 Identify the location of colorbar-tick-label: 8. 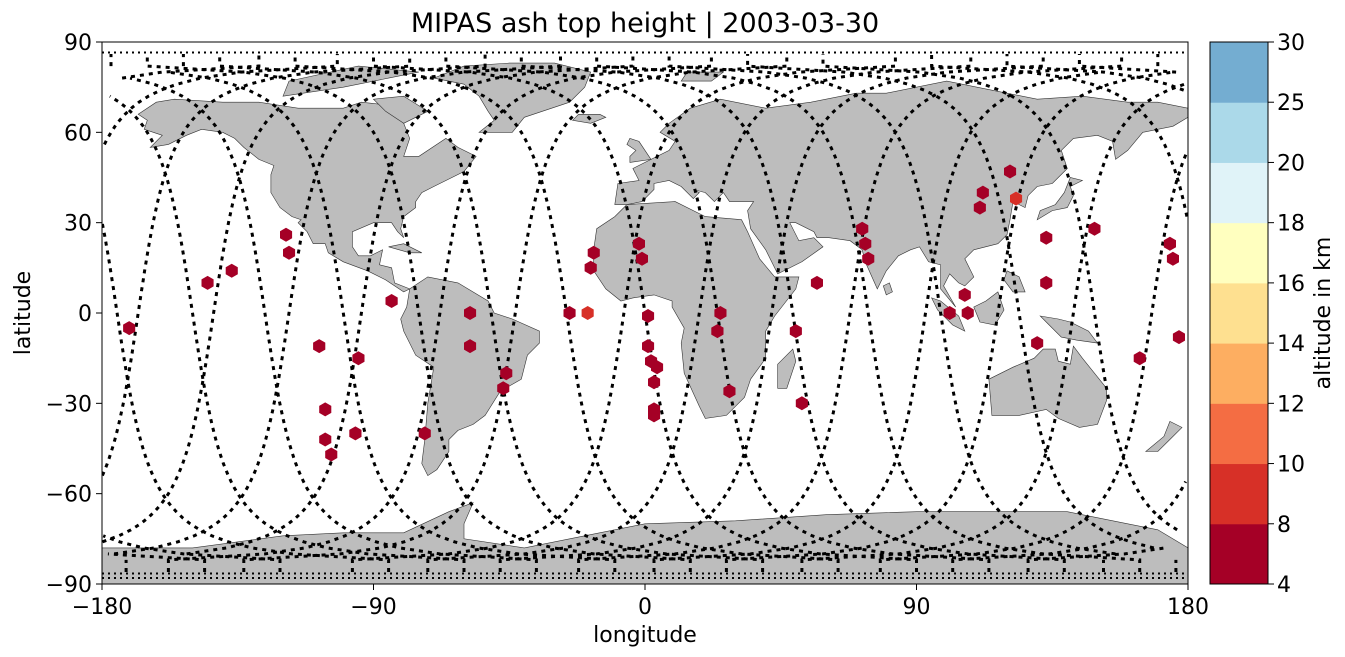
(1284, 525).